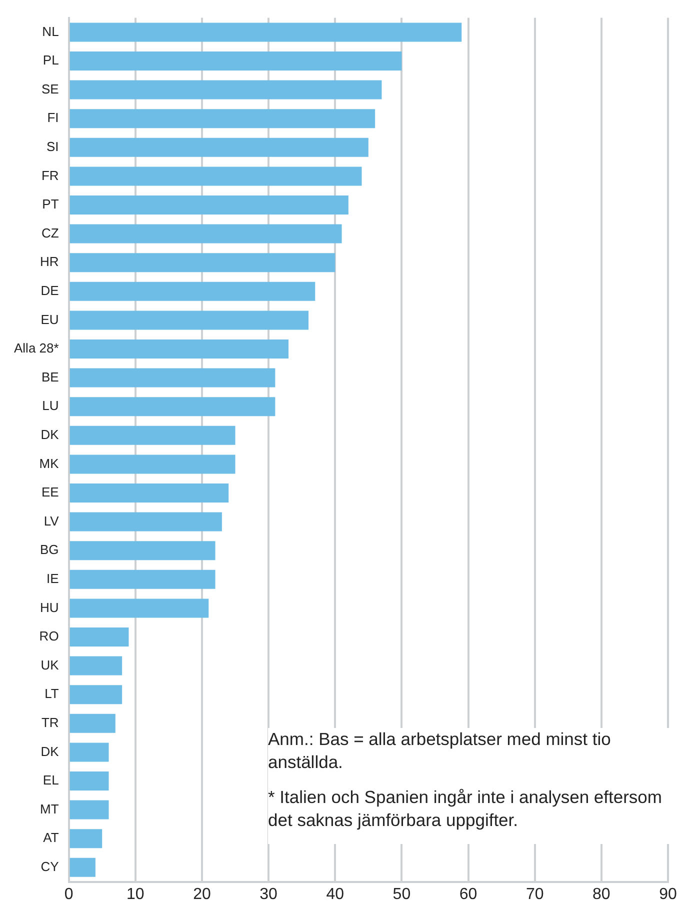 The height and width of the screenshot is (913, 696). What do you see at coordinates (50, 722) in the screenshot?
I see `y-tick-label: TR` at bounding box center [50, 722].